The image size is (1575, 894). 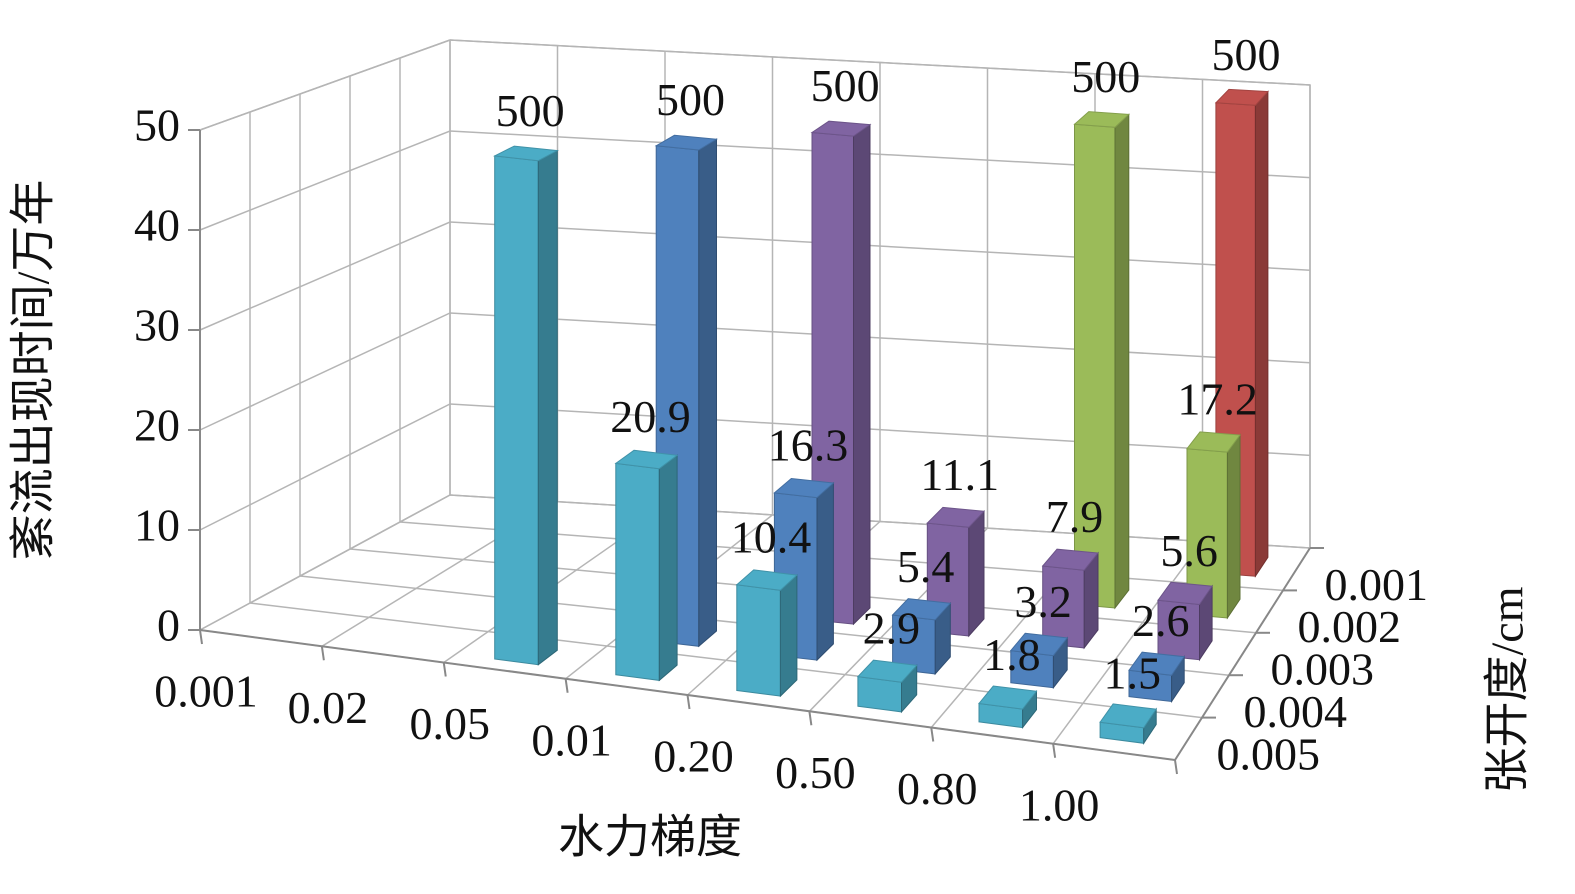 What do you see at coordinates (33, 370) in the screenshot?
I see `y-axis-title: 紊流出现时间/万年` at bounding box center [33, 370].